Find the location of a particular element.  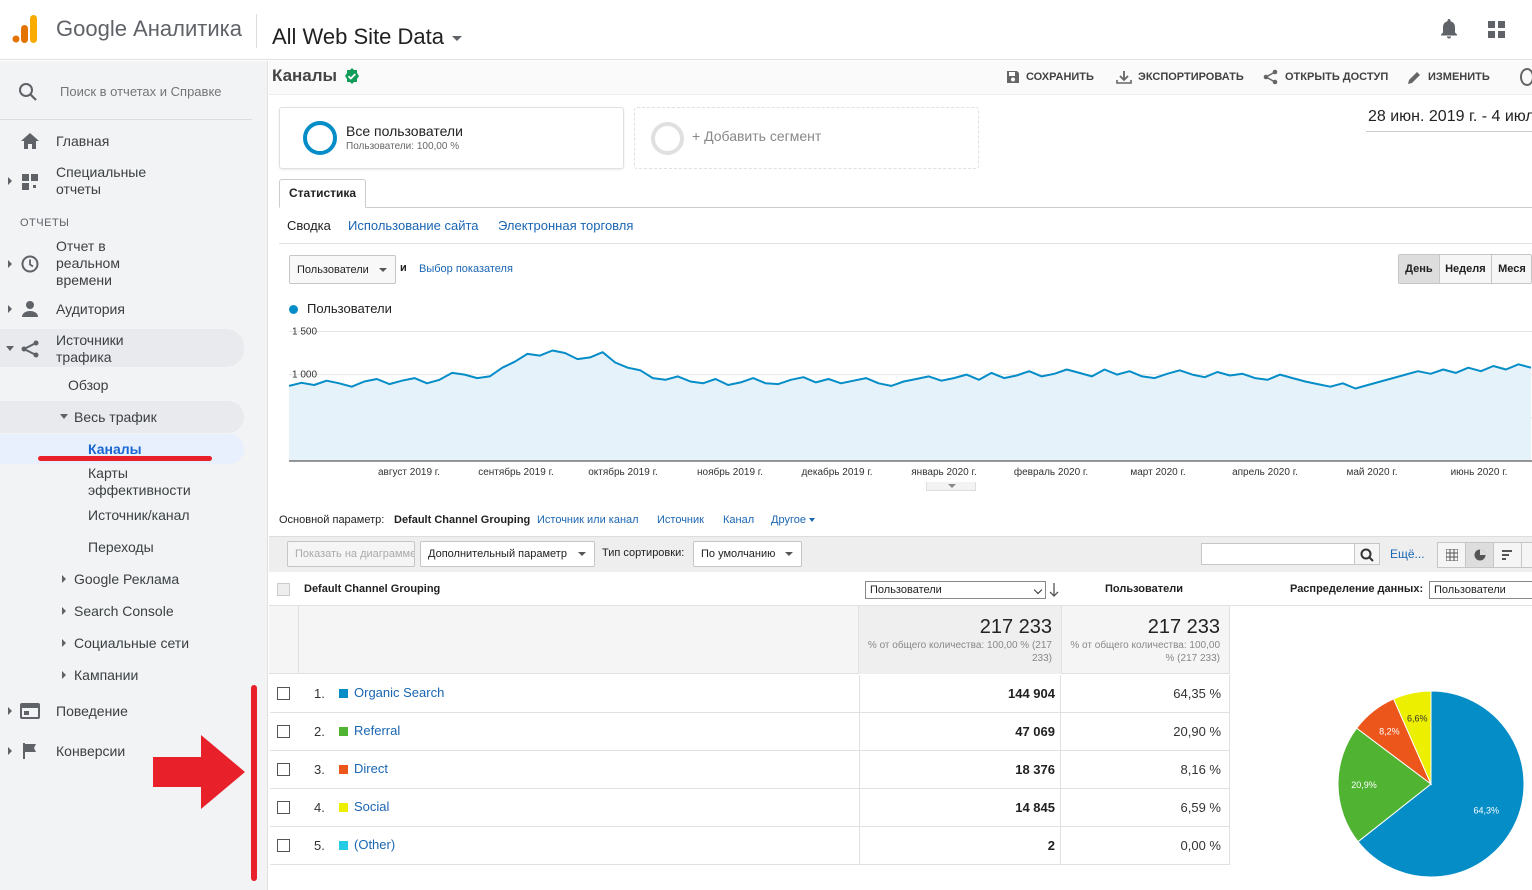

share-icon is located at coordinates (1270, 77).